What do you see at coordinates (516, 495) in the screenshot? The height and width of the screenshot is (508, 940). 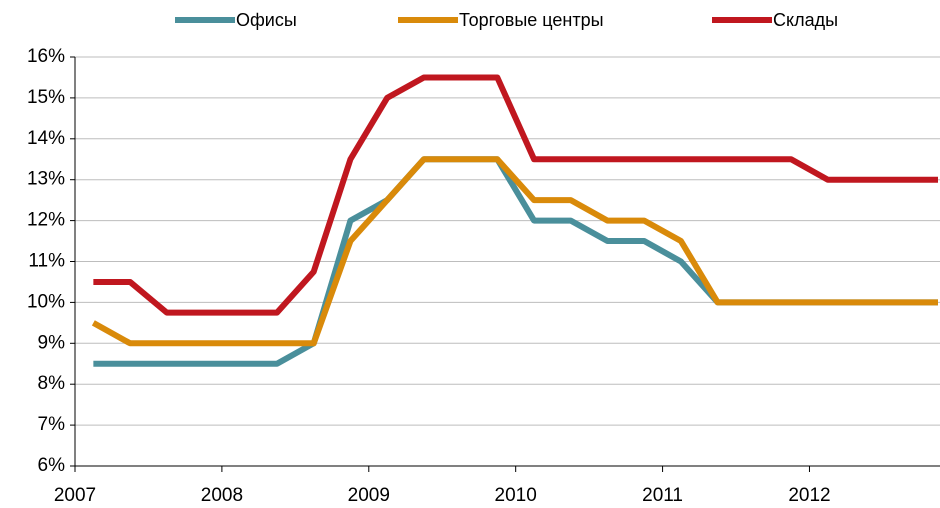 I see `x-tick-label: 2010` at bounding box center [516, 495].